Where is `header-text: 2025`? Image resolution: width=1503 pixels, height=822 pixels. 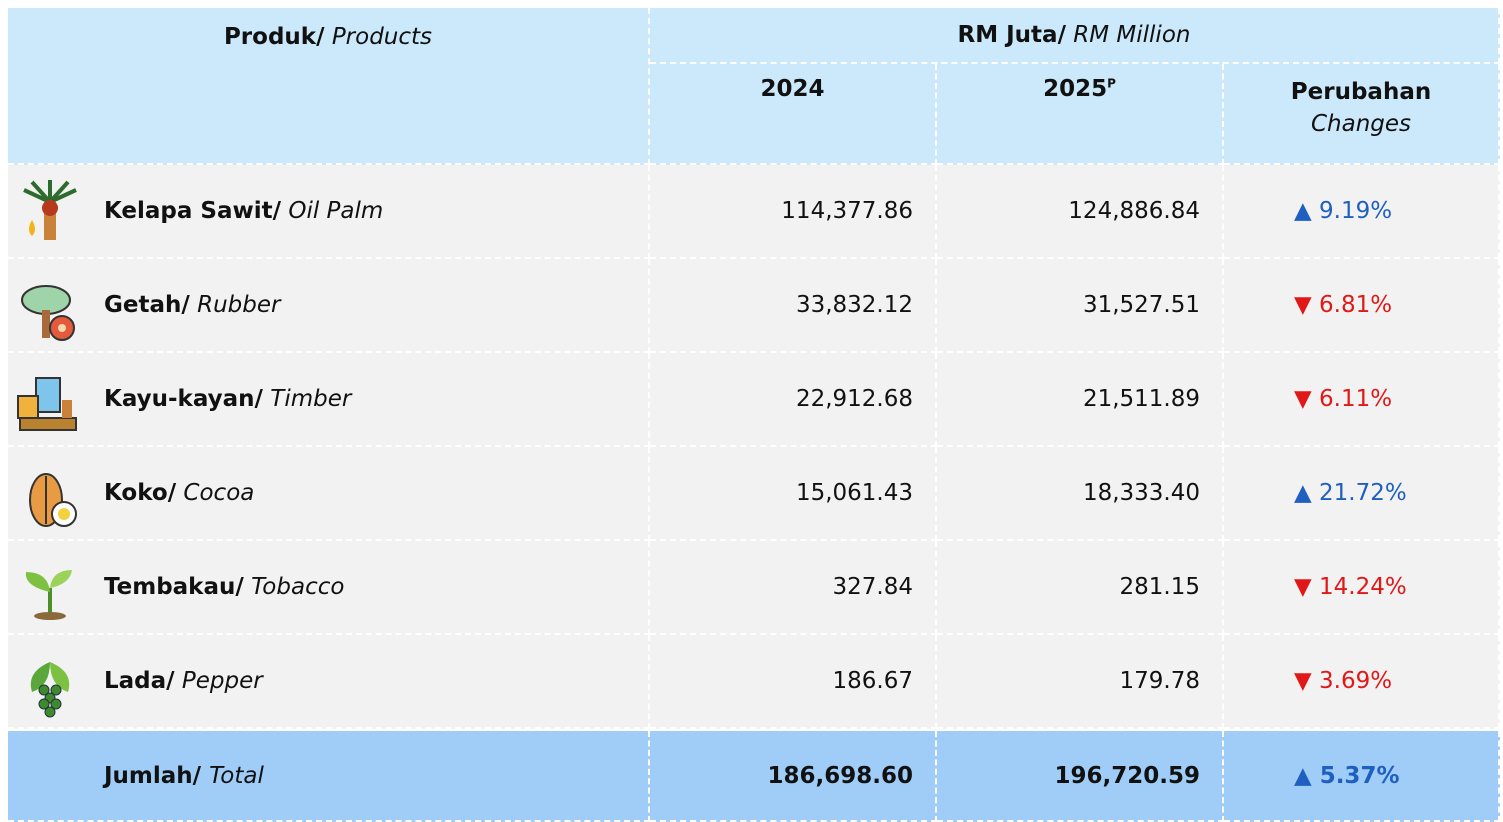 header-text: 2025 is located at coordinates (1075, 89).